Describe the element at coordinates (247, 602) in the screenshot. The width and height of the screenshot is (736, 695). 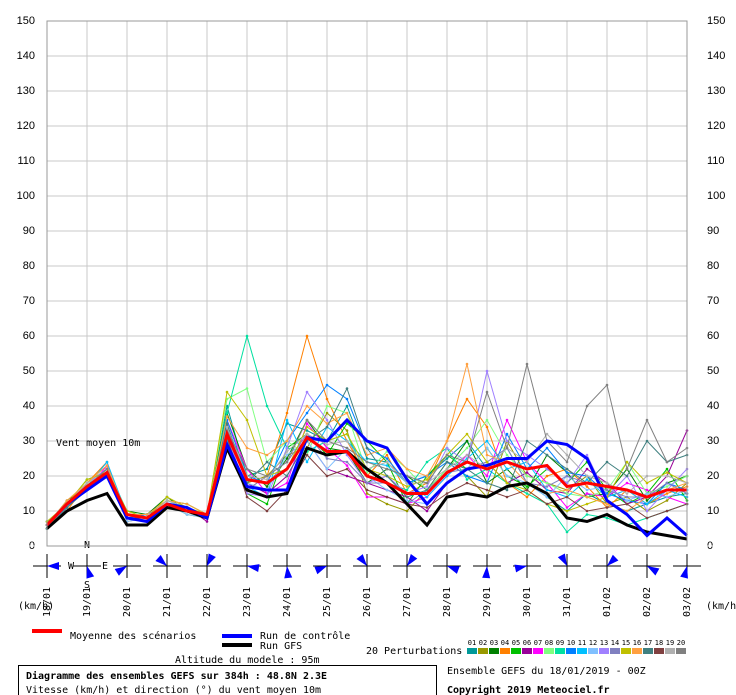
I see `x-tick-label: 23/01` at that location.